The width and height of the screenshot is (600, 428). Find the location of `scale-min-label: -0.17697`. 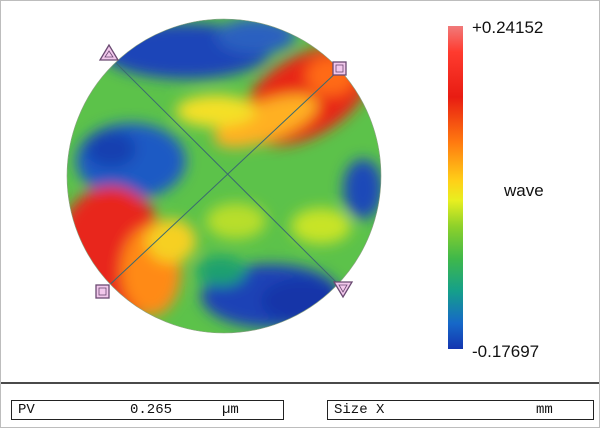

scale-min-label: -0.17697 is located at coordinates (506, 351).